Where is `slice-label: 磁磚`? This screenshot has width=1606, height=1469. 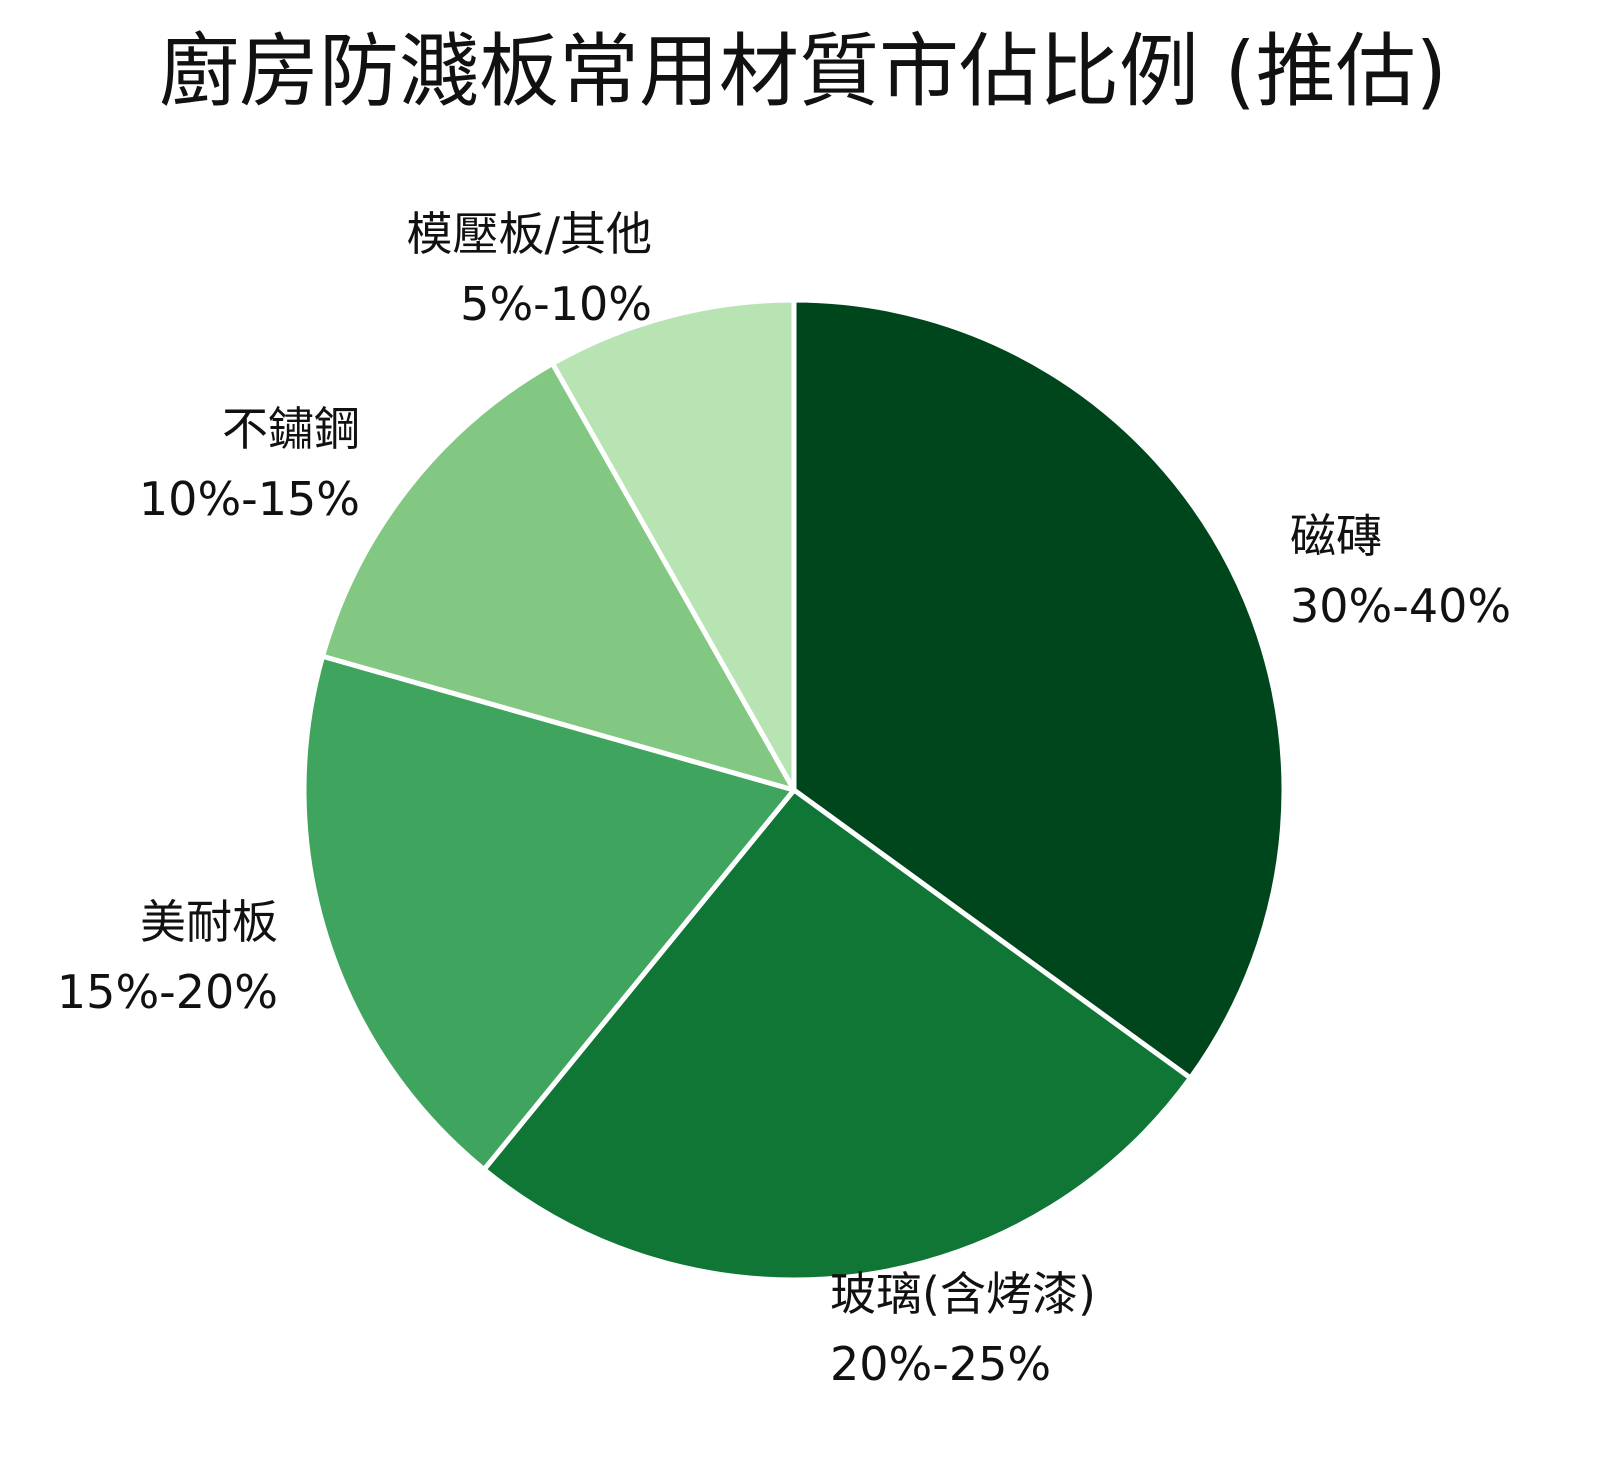
slice-label: 磁磚 is located at coordinates (1336, 536).